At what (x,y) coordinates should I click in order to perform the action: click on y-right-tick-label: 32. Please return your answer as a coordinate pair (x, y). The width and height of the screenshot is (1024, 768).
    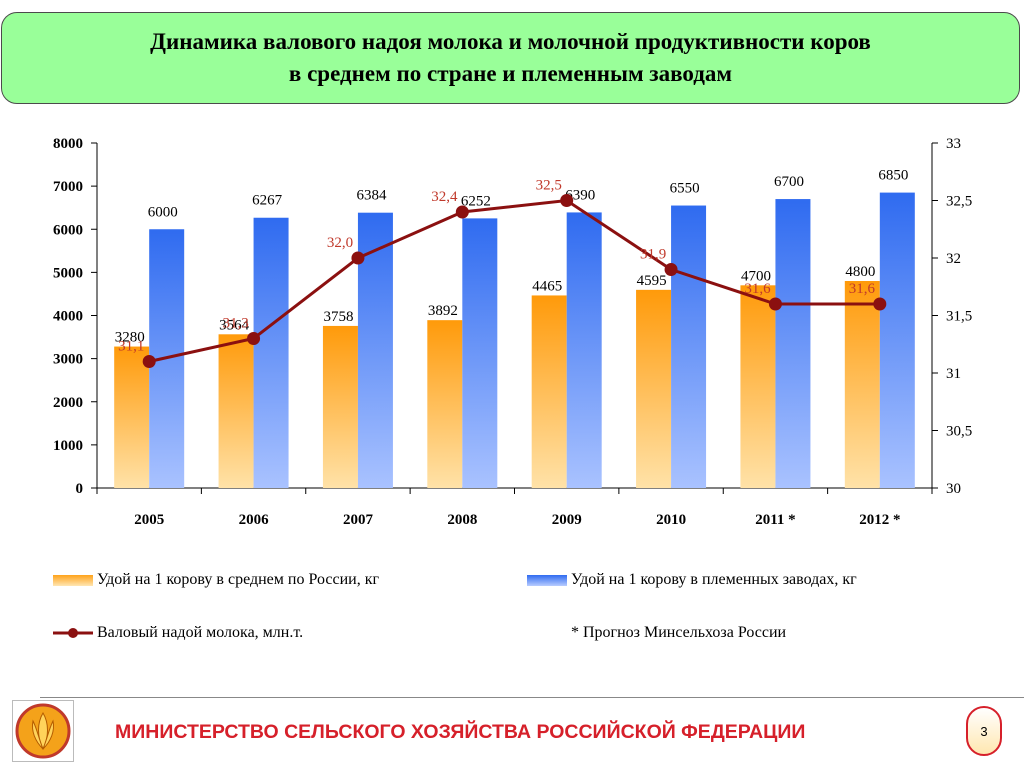
    Looking at the image, I should click on (953, 259).